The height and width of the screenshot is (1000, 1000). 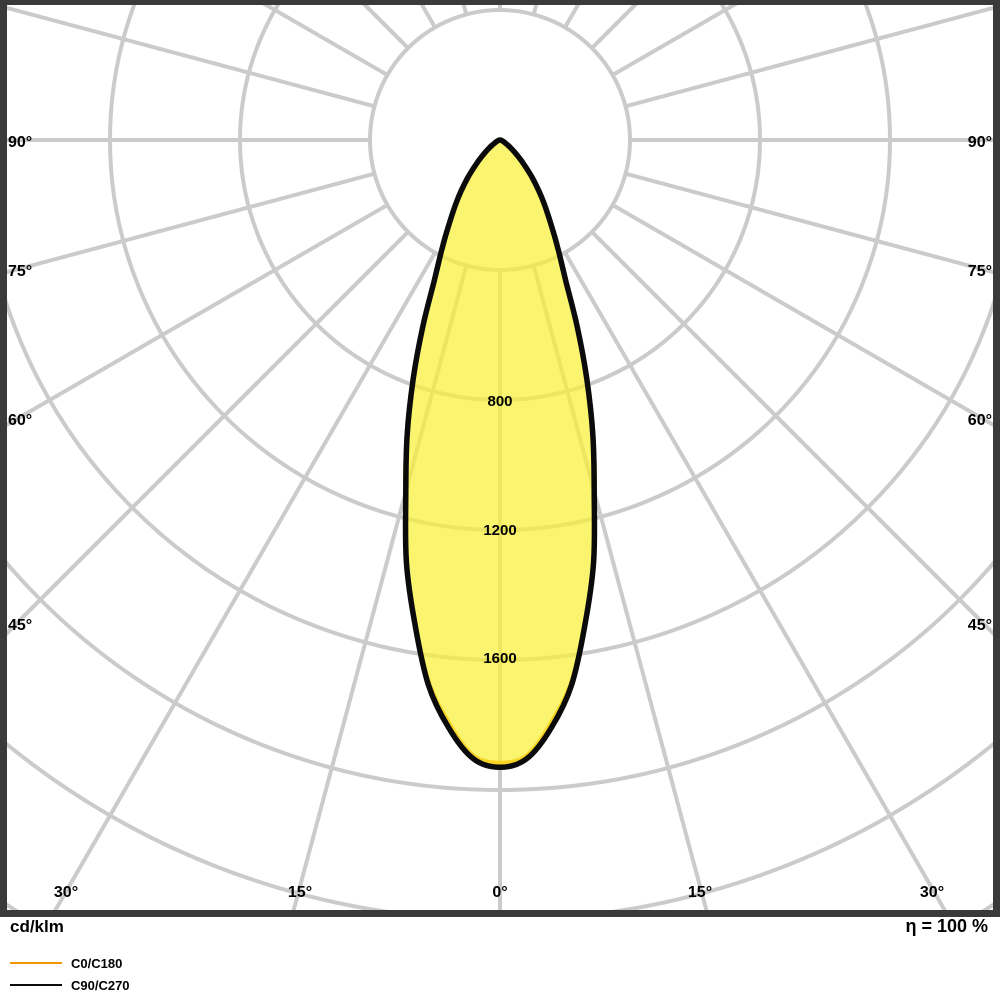 I want to click on radial-label-1600: 1600, so click(x=500, y=658).